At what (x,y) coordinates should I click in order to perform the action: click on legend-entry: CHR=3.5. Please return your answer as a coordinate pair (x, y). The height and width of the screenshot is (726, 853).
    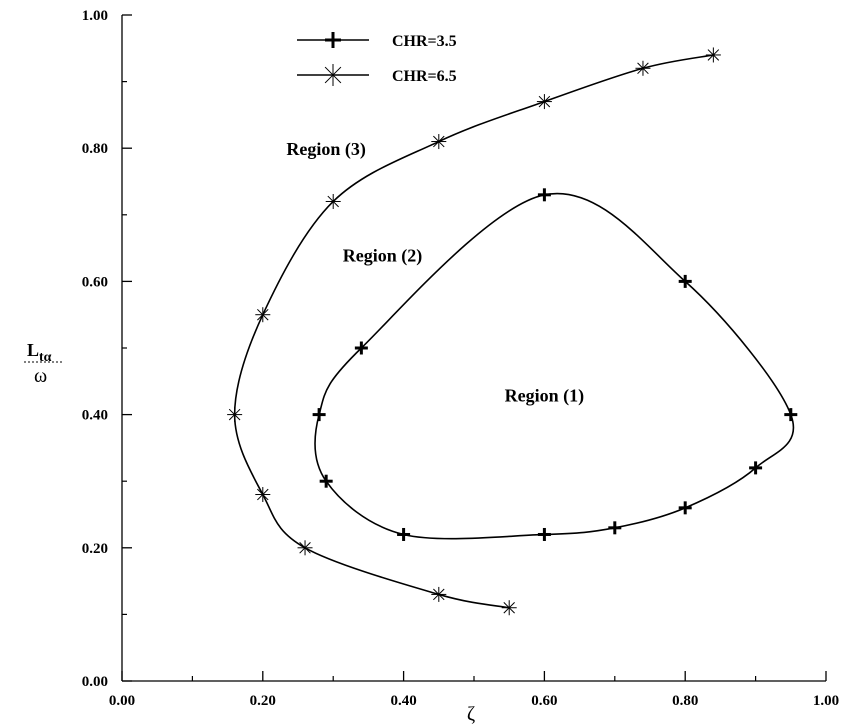
    Looking at the image, I should click on (424, 41).